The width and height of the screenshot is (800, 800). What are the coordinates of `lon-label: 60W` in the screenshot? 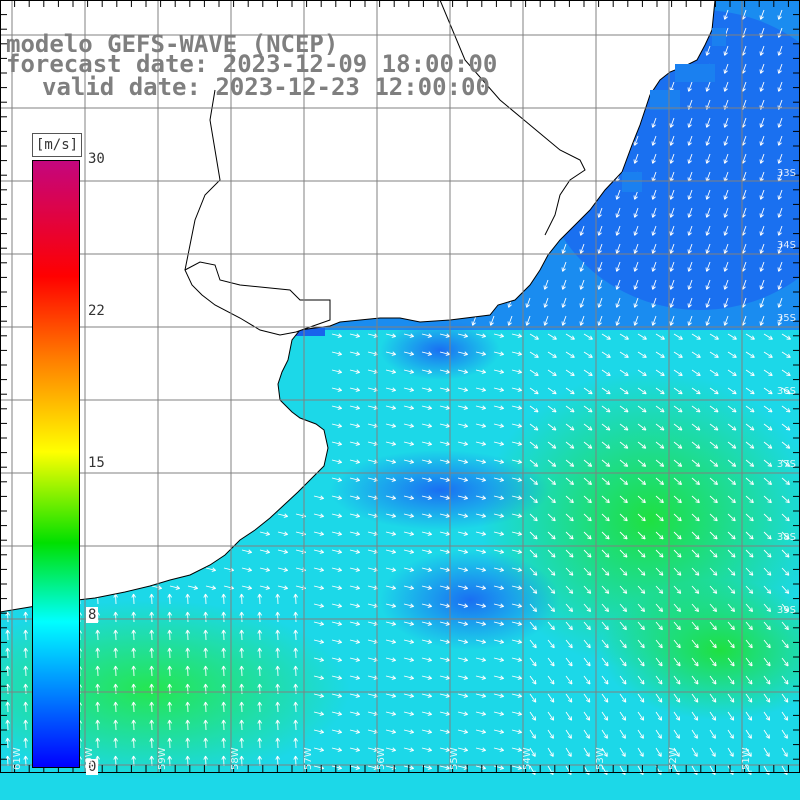 It's located at (89, 758).